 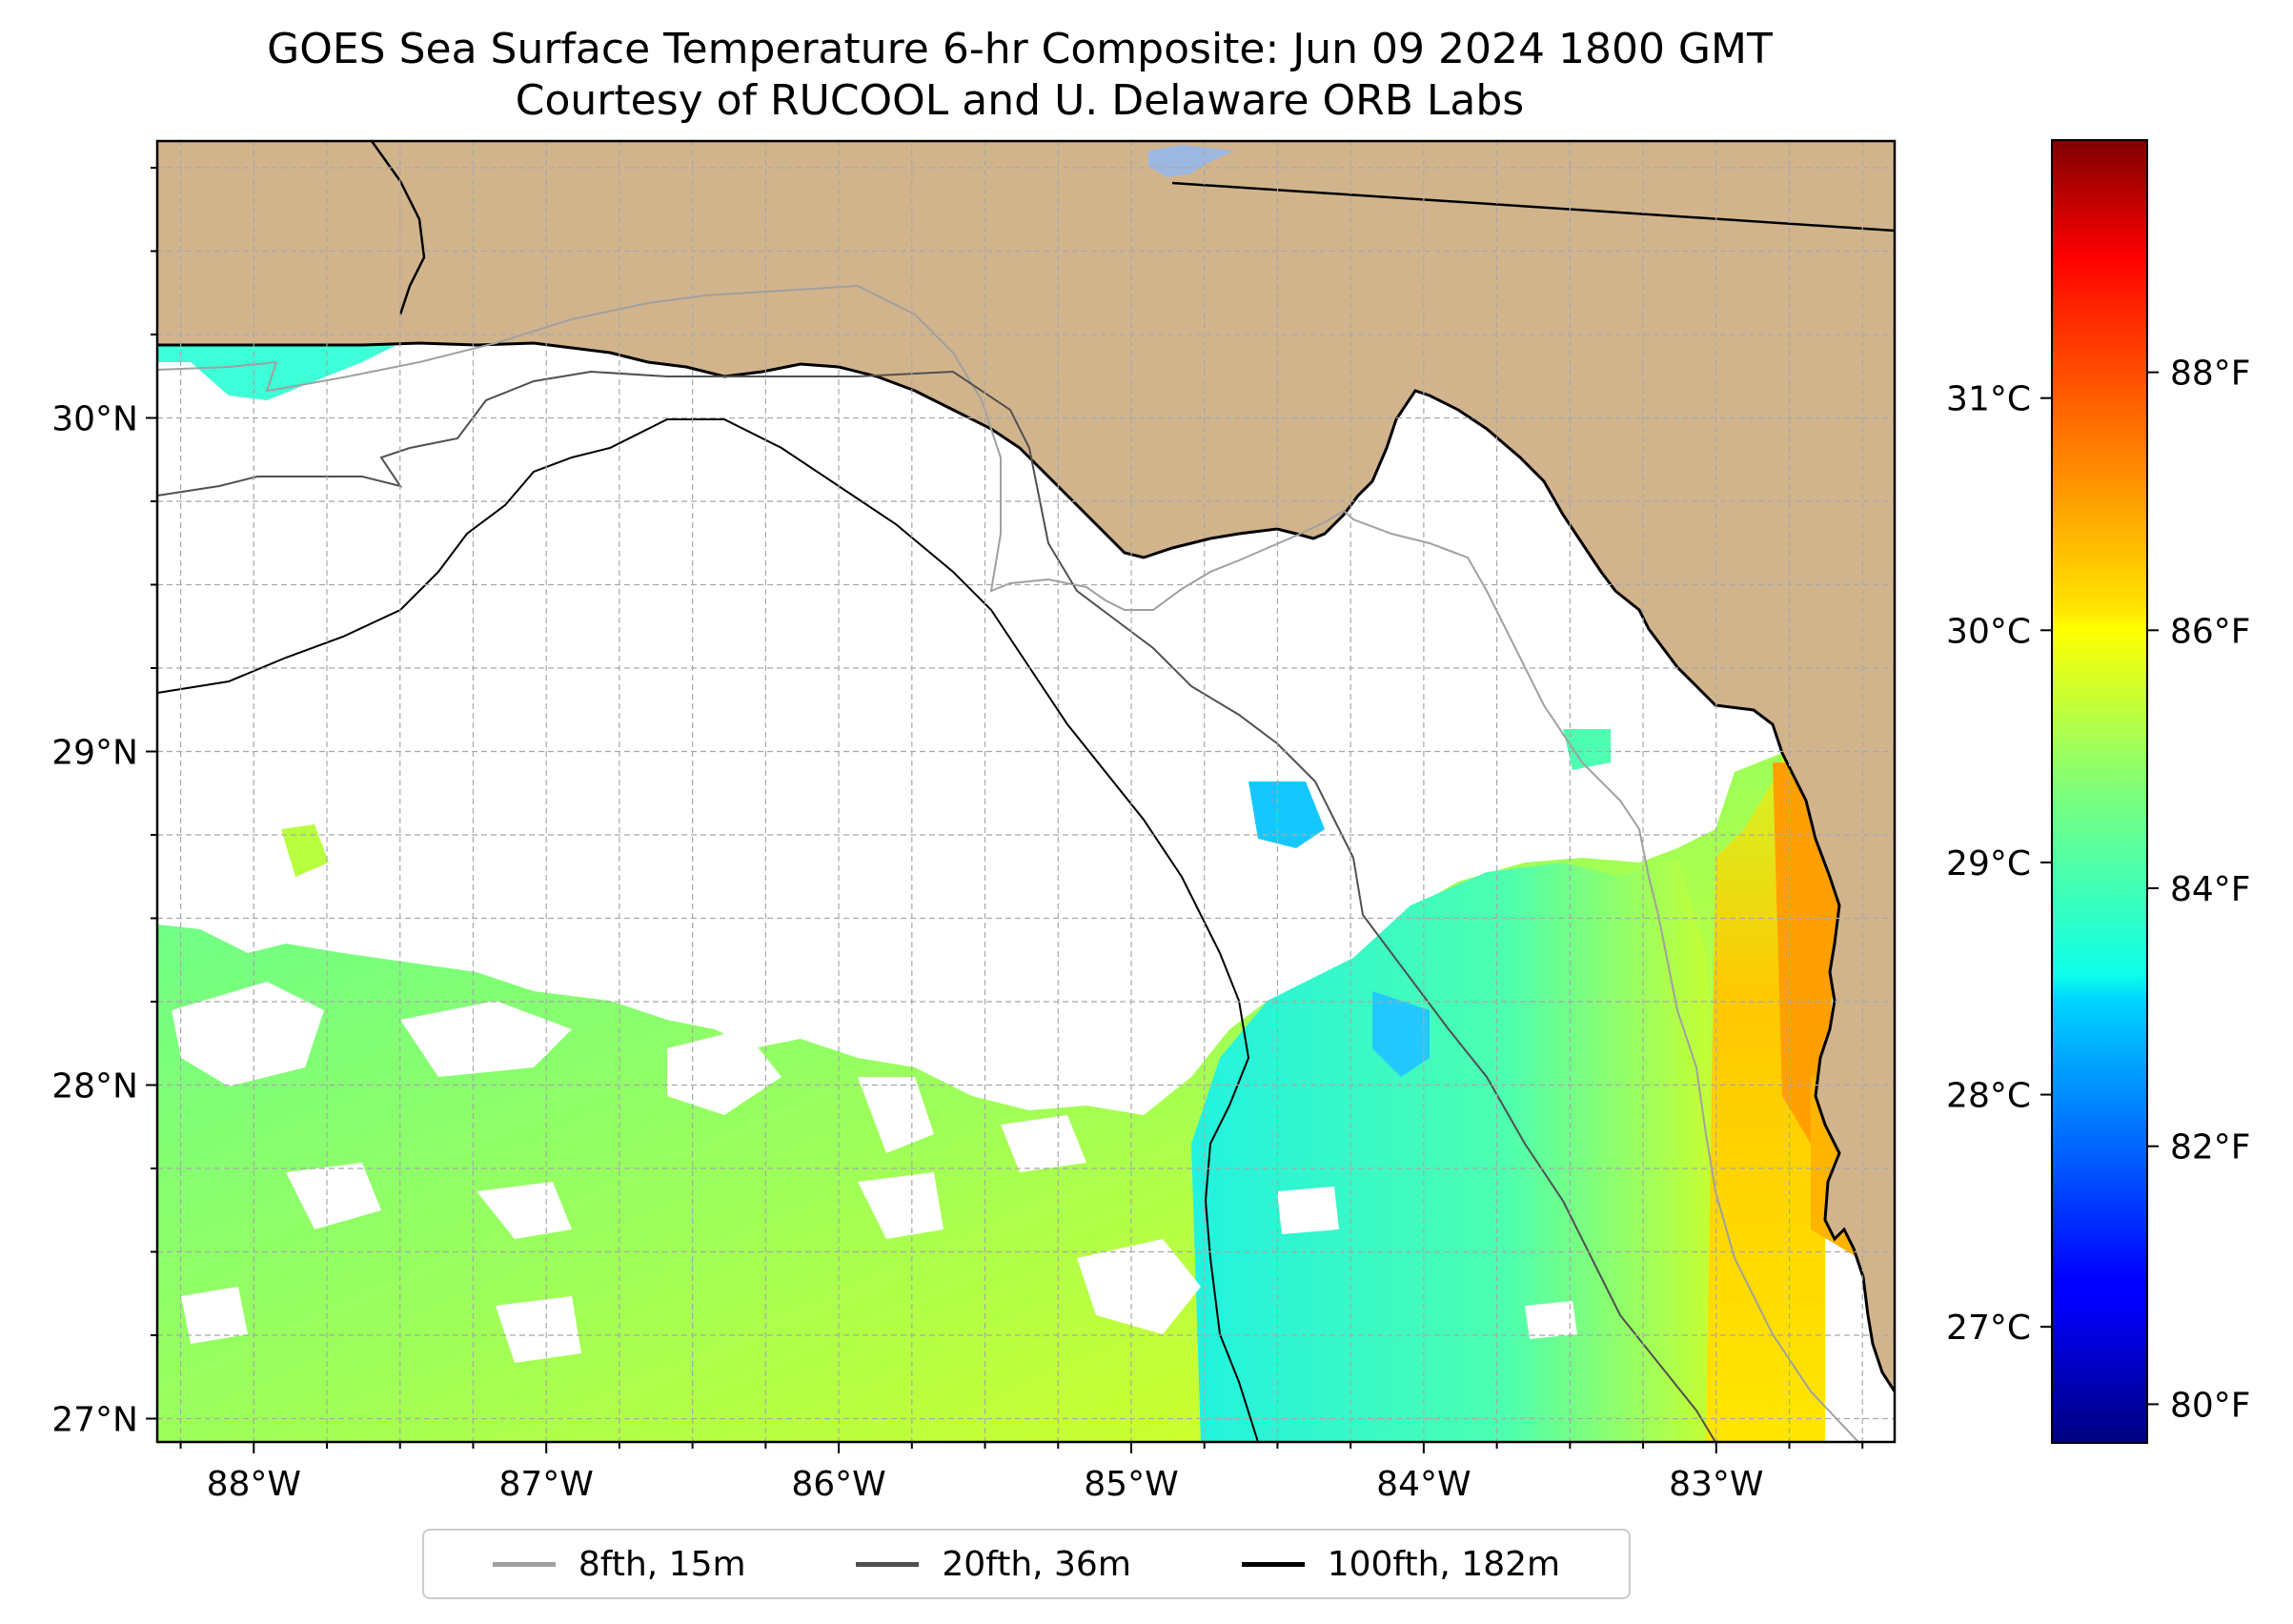 I want to click on colorbar-f-label: 88°F, so click(x=2211, y=374).